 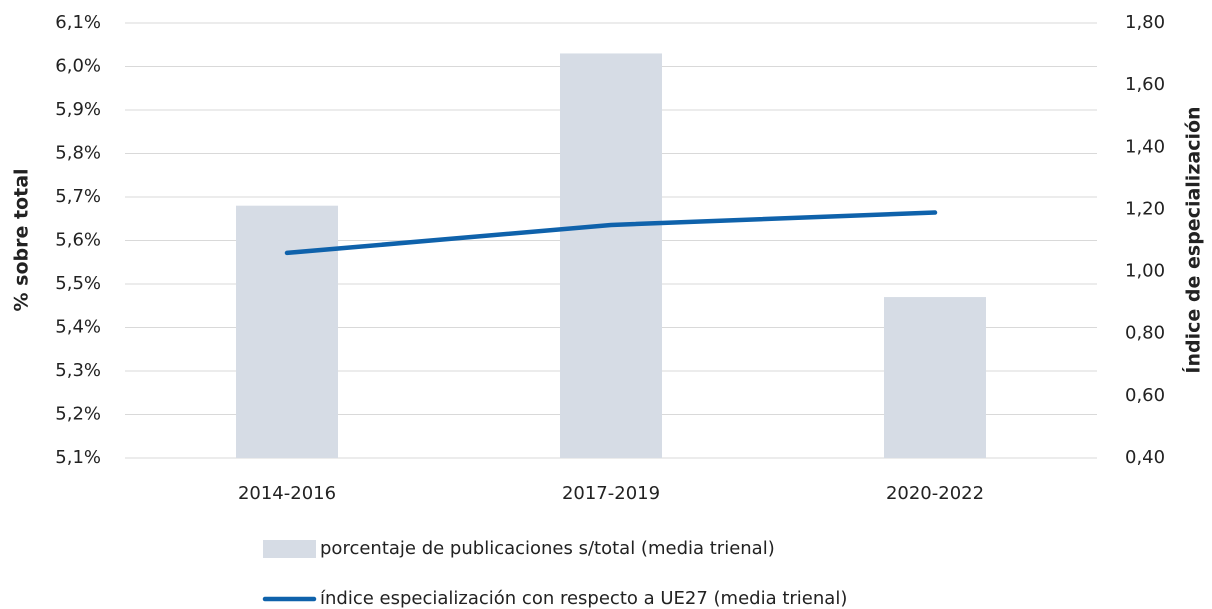 What do you see at coordinates (1145, 146) in the screenshot?
I see `y2-tick-label: 1,40` at bounding box center [1145, 146].